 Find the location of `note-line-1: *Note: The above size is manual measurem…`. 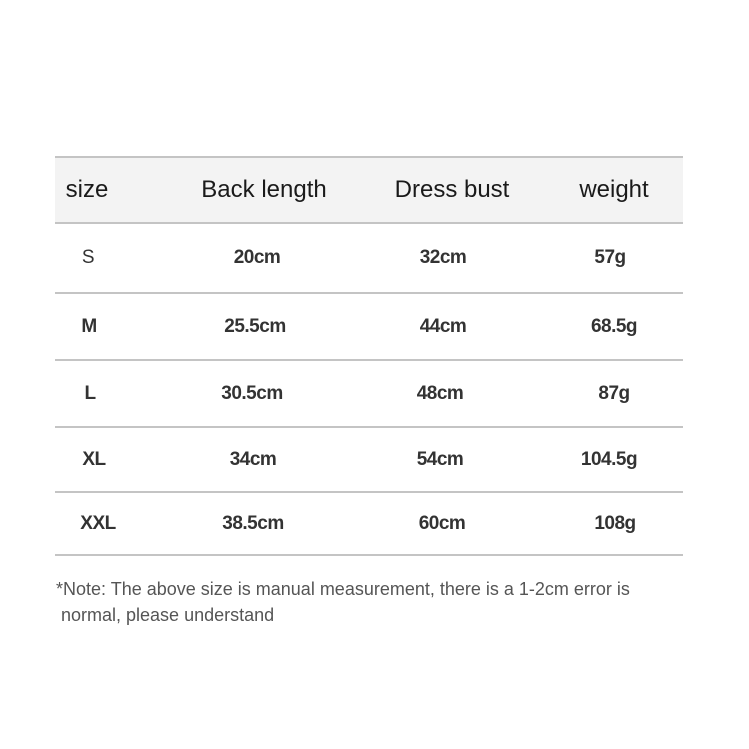

note-line-1: *Note: The above size is manual measurem… is located at coordinates (343, 589).